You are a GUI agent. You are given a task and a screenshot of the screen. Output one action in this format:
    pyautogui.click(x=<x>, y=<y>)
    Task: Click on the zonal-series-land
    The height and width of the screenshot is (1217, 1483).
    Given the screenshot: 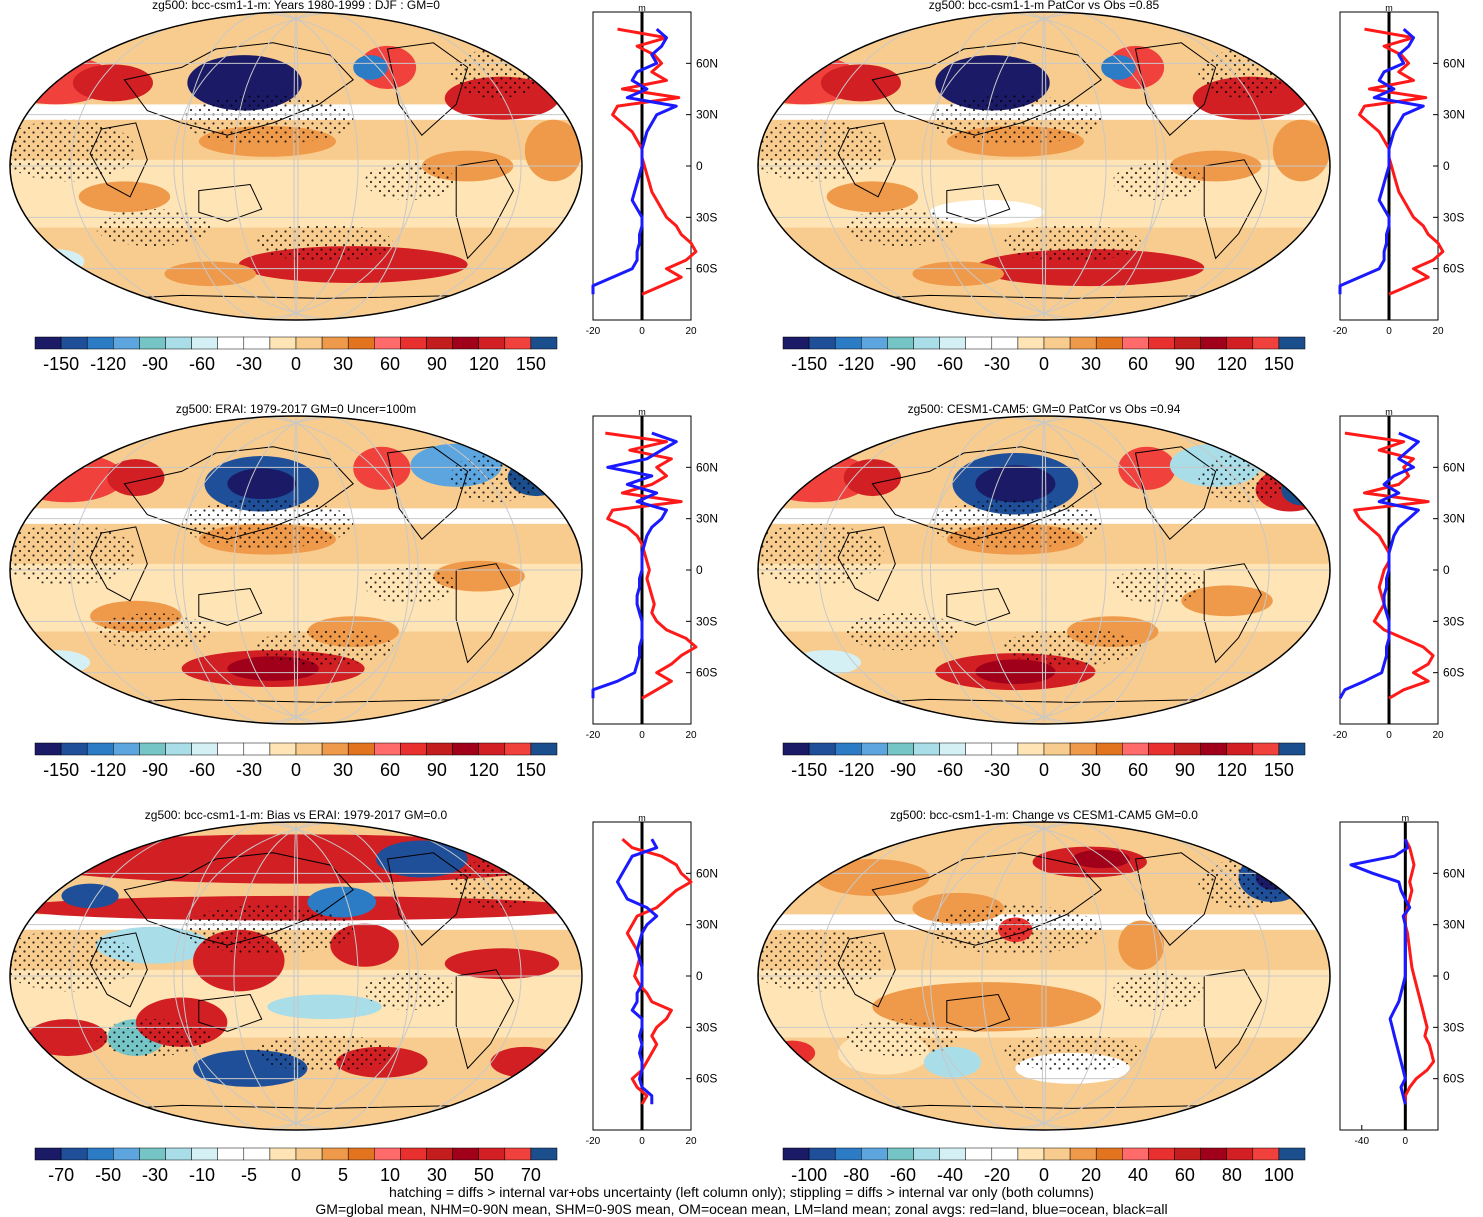 What is the action you would take?
    pyautogui.click(x=651, y=565)
    